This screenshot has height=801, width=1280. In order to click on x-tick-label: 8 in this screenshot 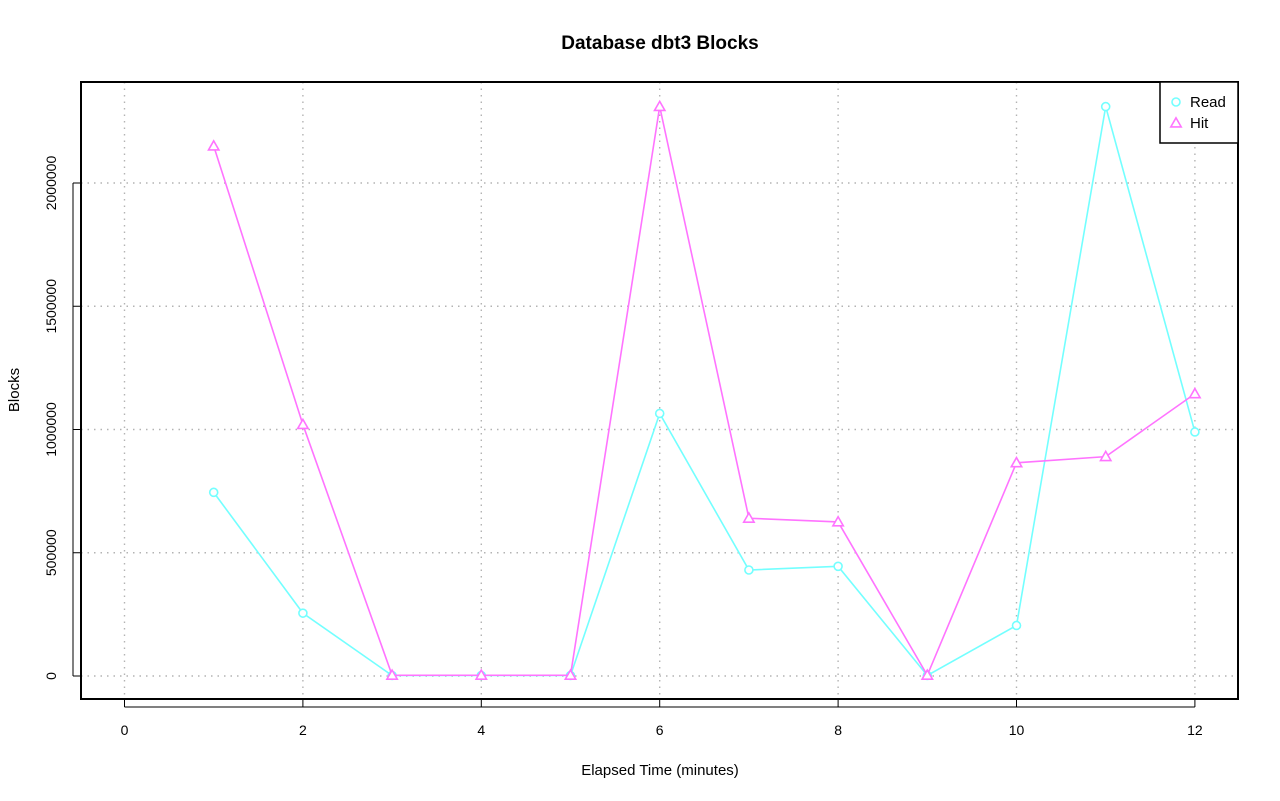, I will do `click(838, 730)`.